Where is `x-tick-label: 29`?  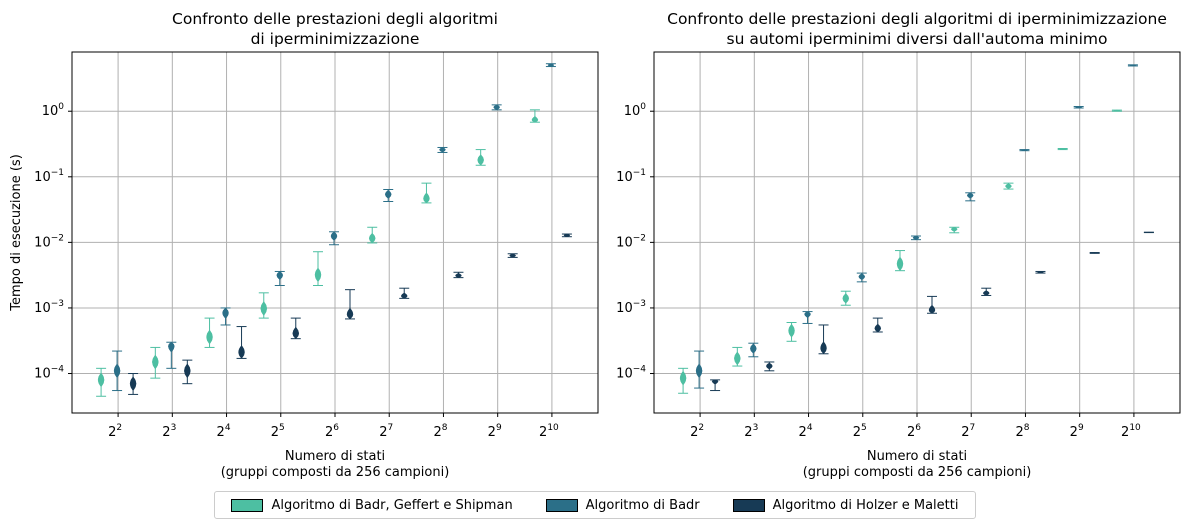 x-tick-label: 29 is located at coordinates (1077, 431).